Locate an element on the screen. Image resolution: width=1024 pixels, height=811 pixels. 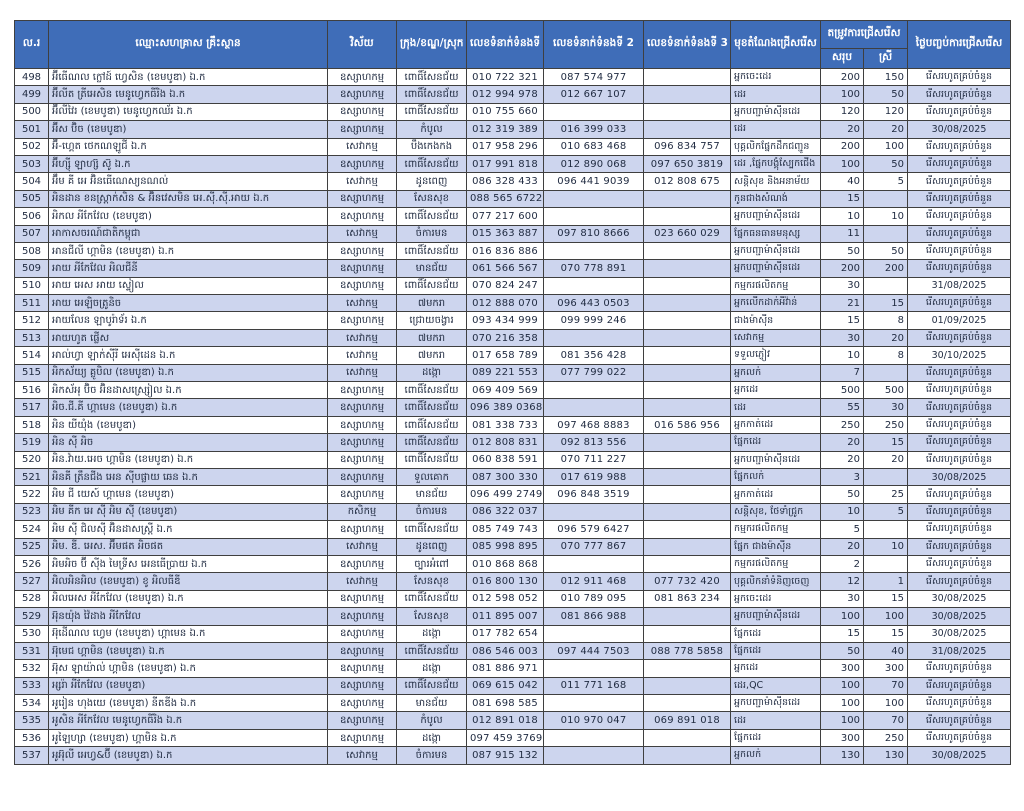
phone1-cell: 081 698 585 is located at coordinates (505, 703).